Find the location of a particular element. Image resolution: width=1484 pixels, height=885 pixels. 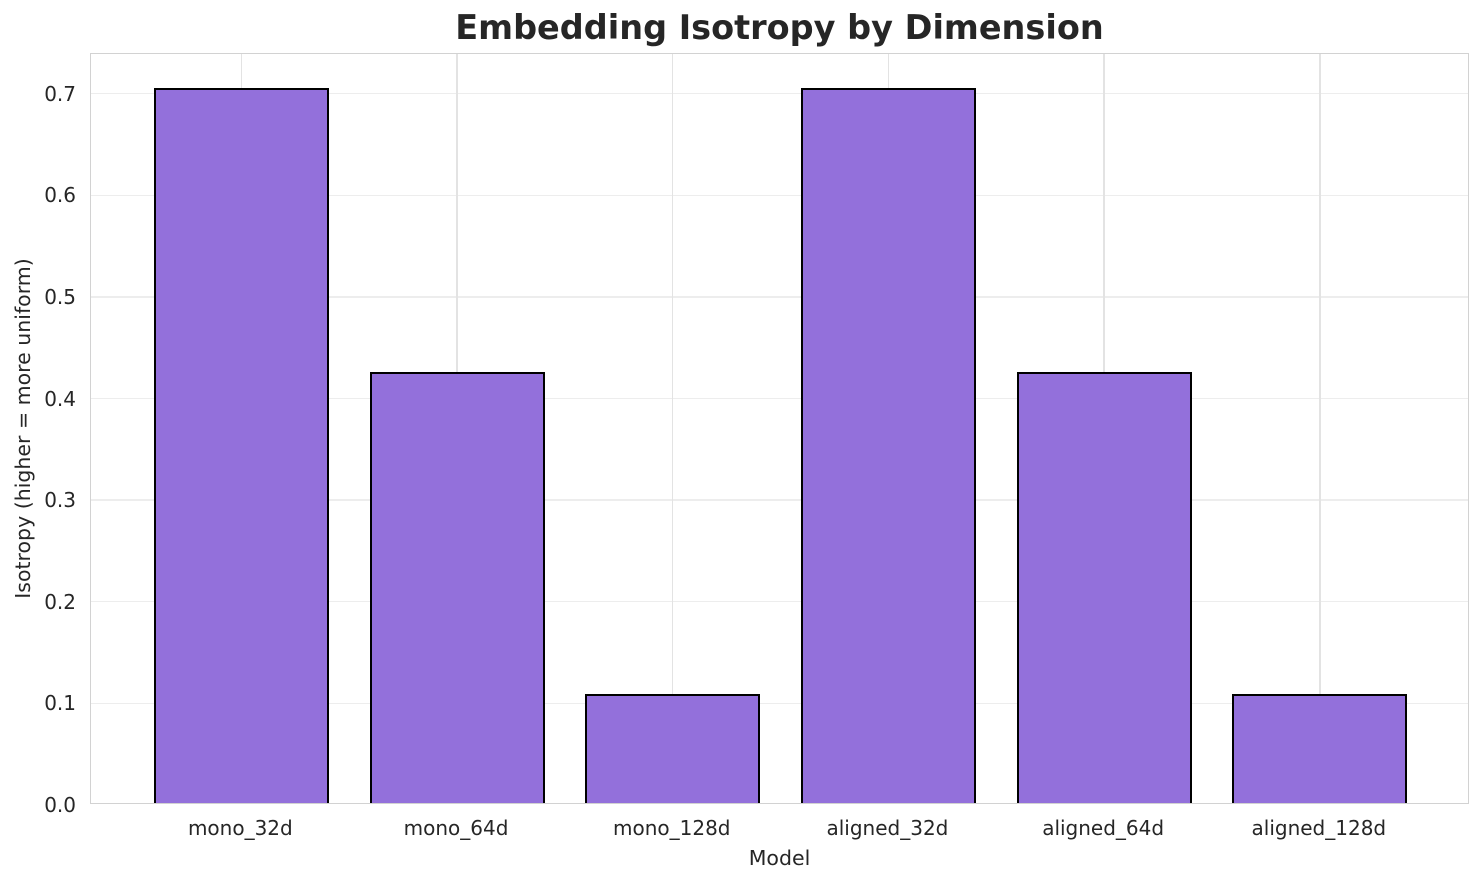

y-tick-label: 0.4 is located at coordinates (60, 398).